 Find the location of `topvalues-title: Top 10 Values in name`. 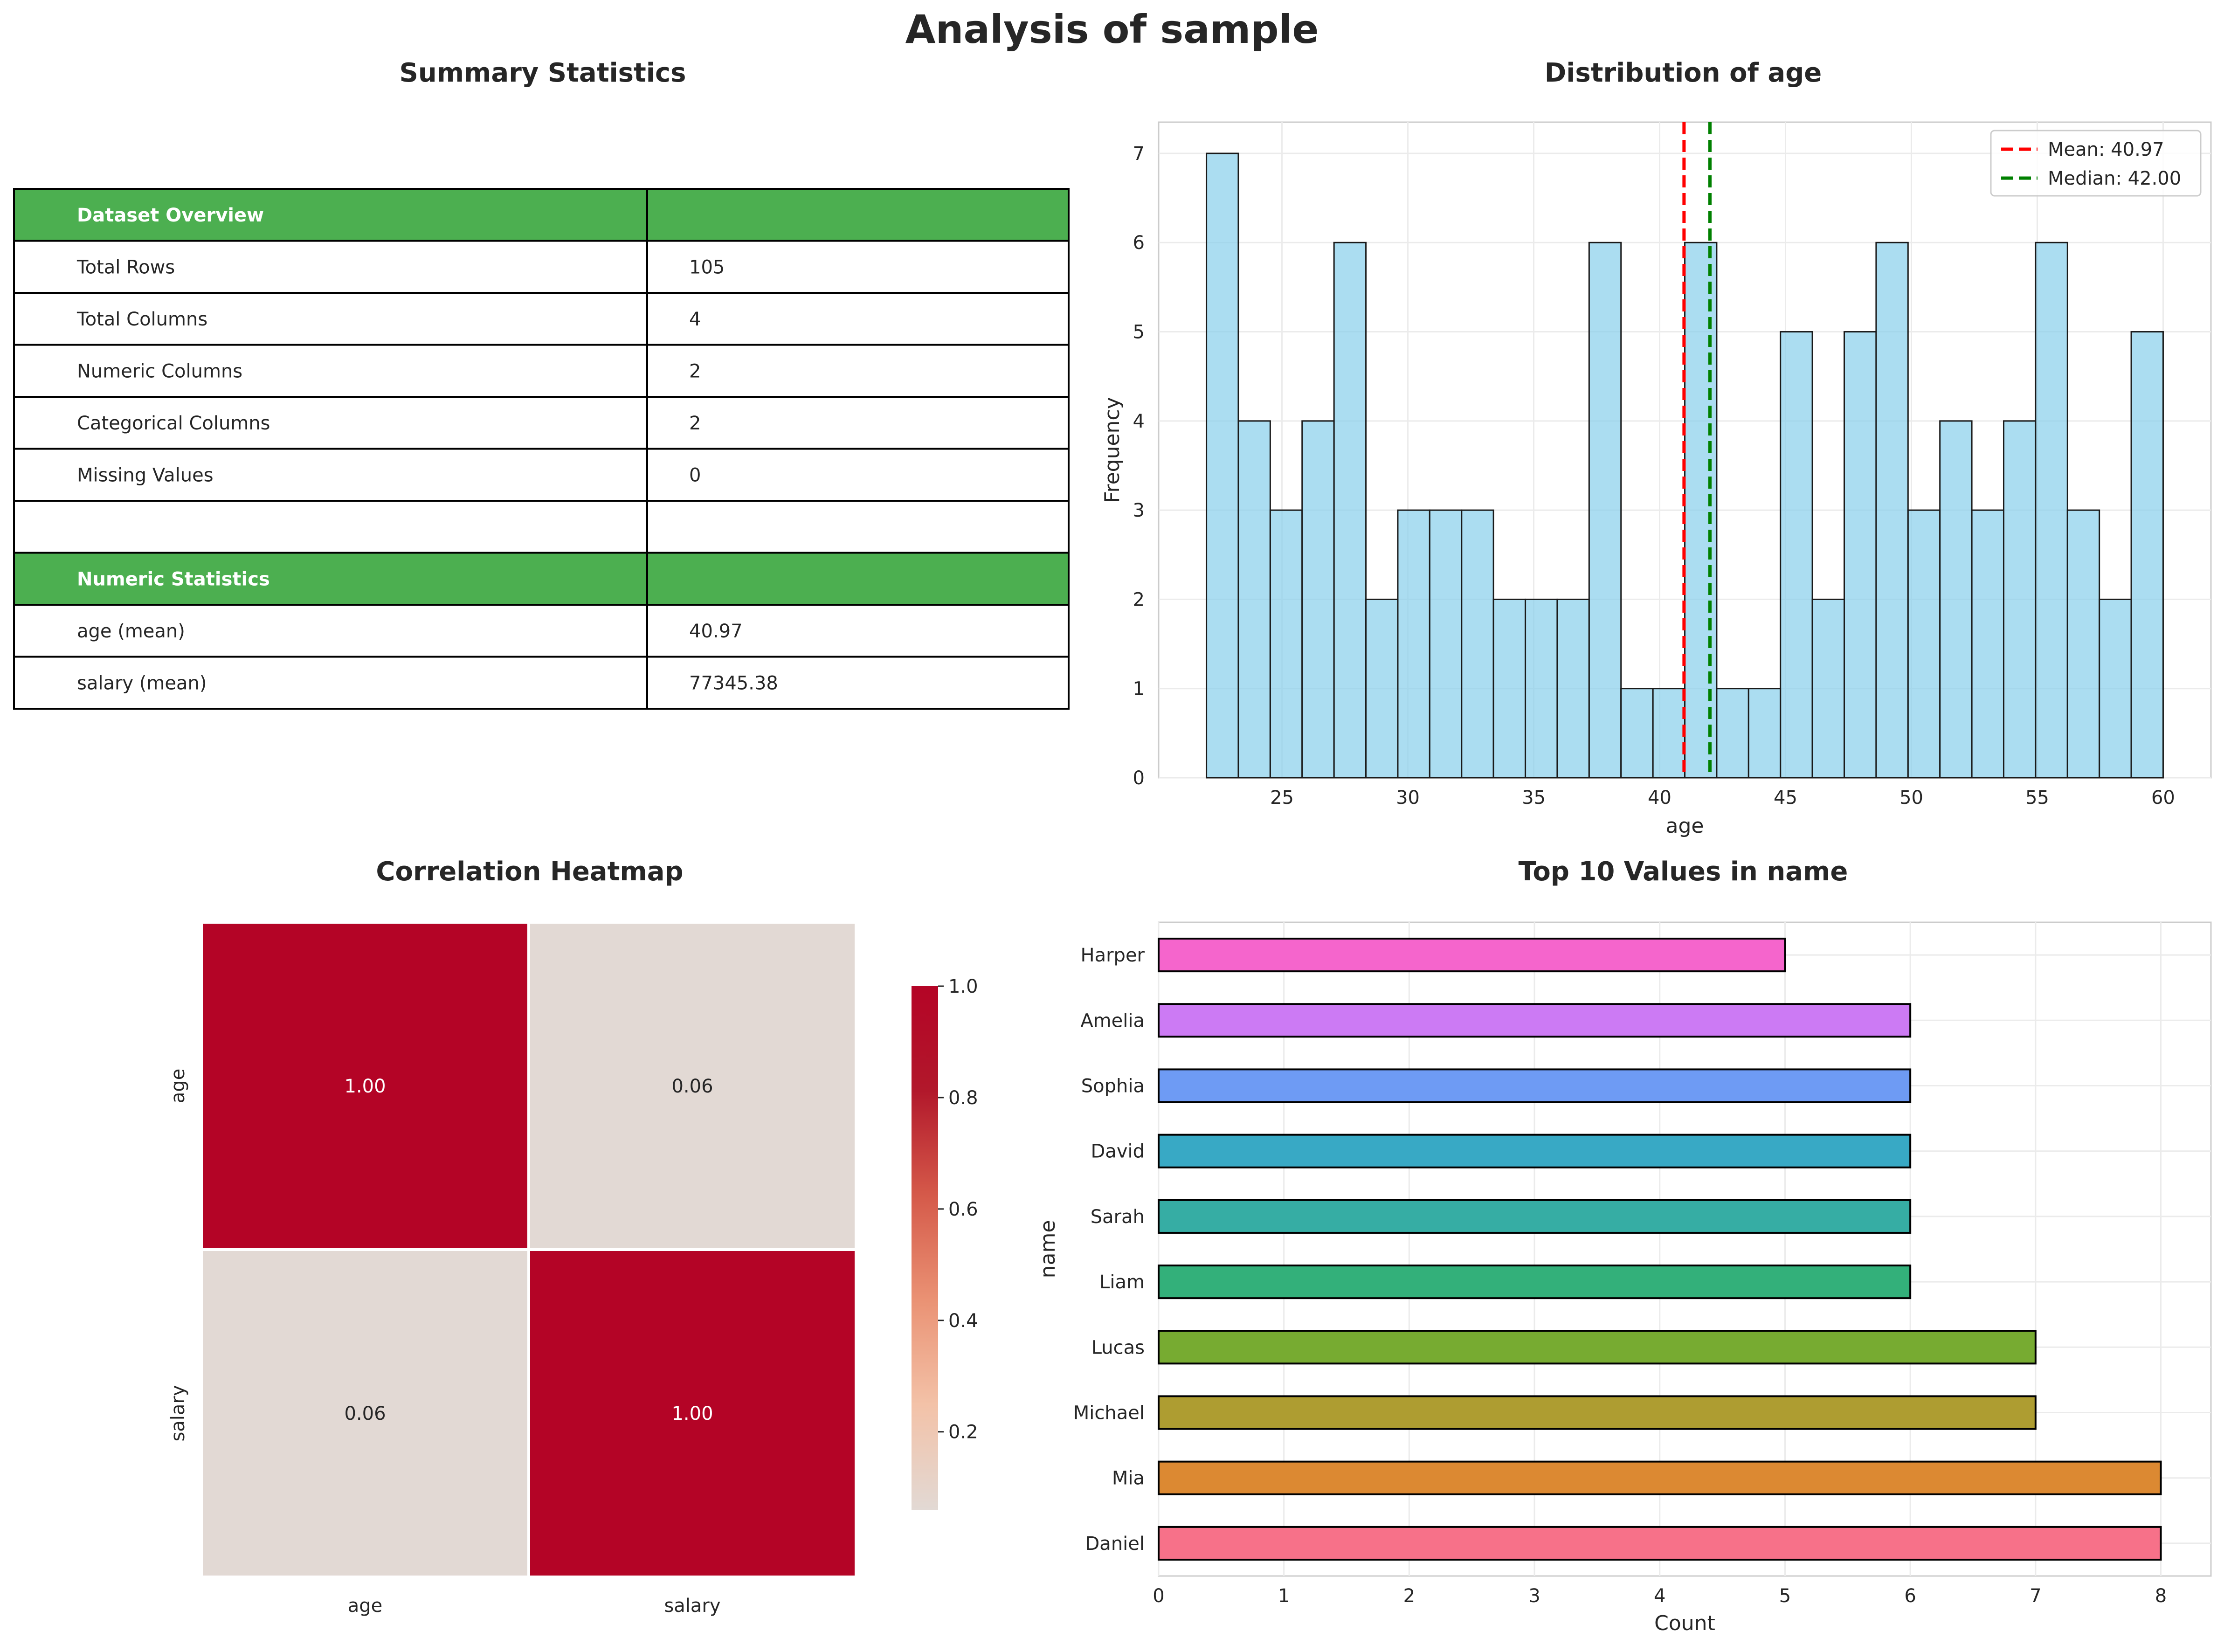

topvalues-title: Top 10 Values in name is located at coordinates (1683, 872).